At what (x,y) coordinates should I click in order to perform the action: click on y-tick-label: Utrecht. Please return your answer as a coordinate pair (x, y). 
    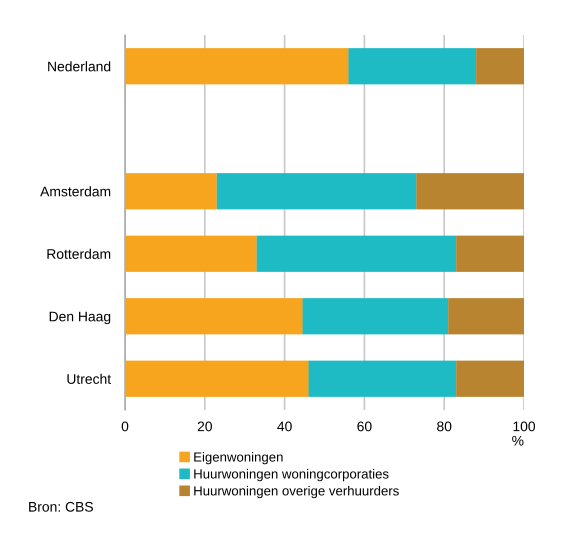
    Looking at the image, I should click on (89, 379).